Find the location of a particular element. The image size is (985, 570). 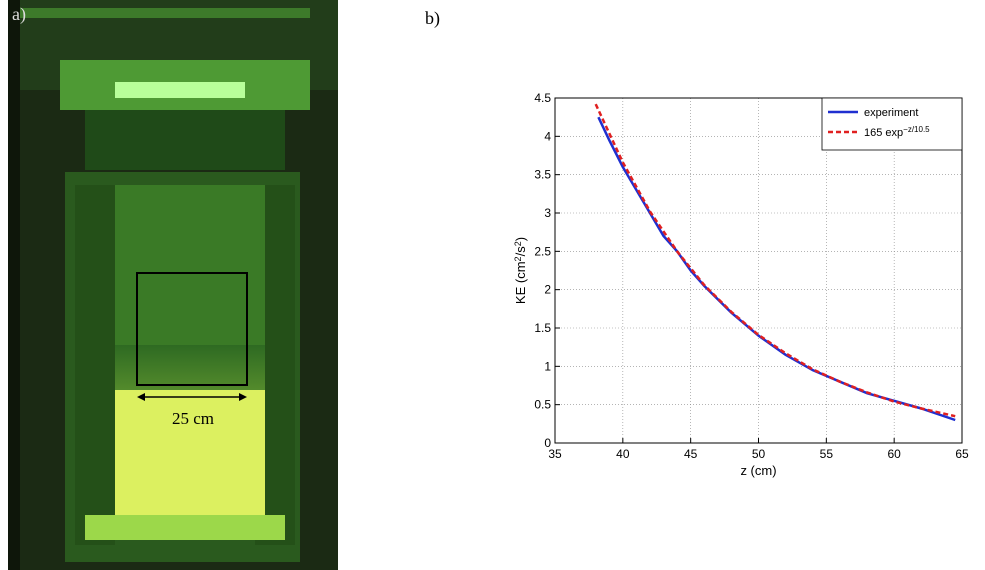

x-tick-label: 40 is located at coordinates (623, 454).